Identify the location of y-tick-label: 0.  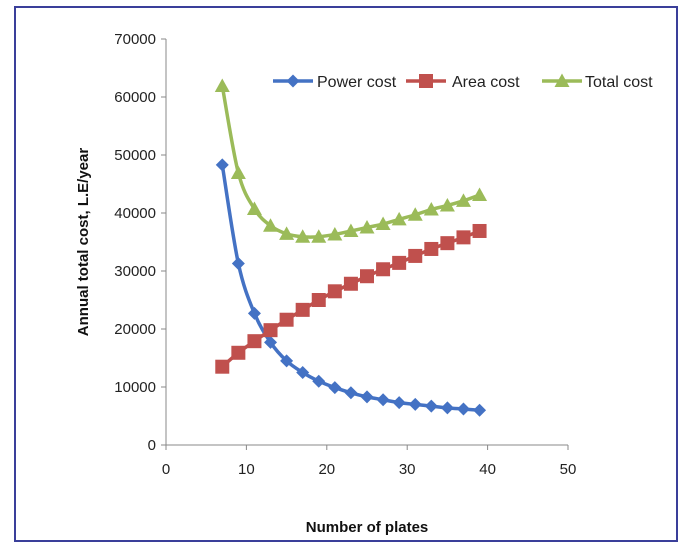
(152, 445).